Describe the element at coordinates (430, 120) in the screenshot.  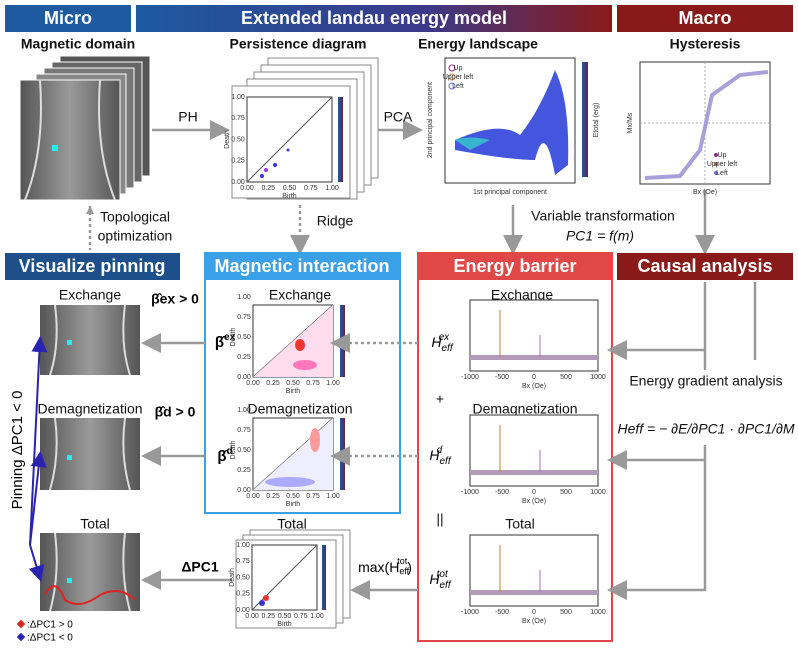
I see `axis-label: 2nd principal component` at that location.